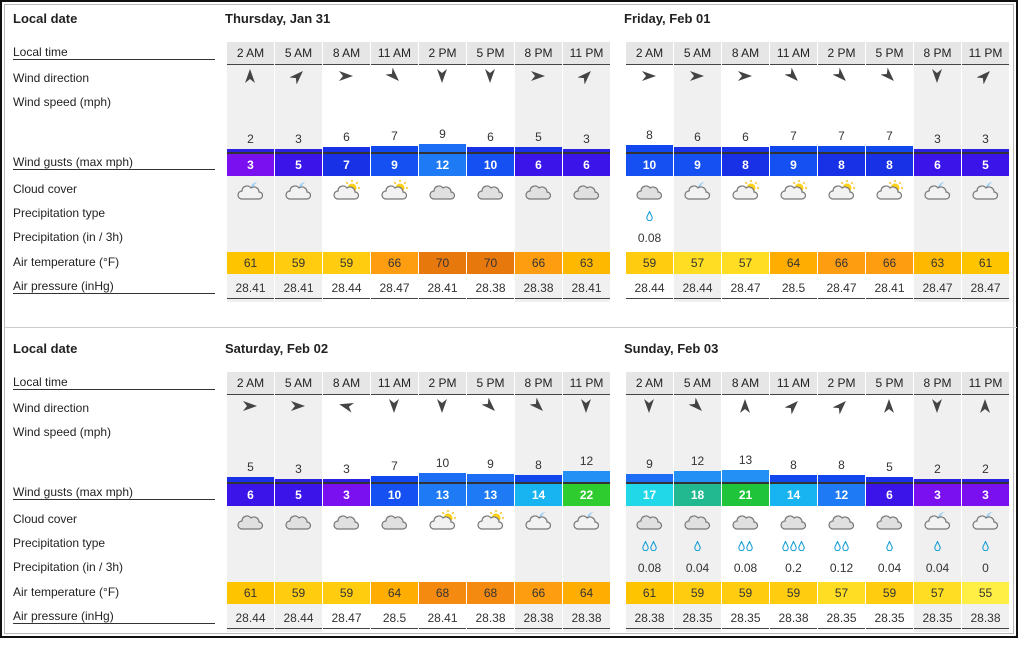 This screenshot has width=1018, height=655. Describe the element at coordinates (841, 53) in the screenshot. I see `hour-label: 2 PM` at that location.